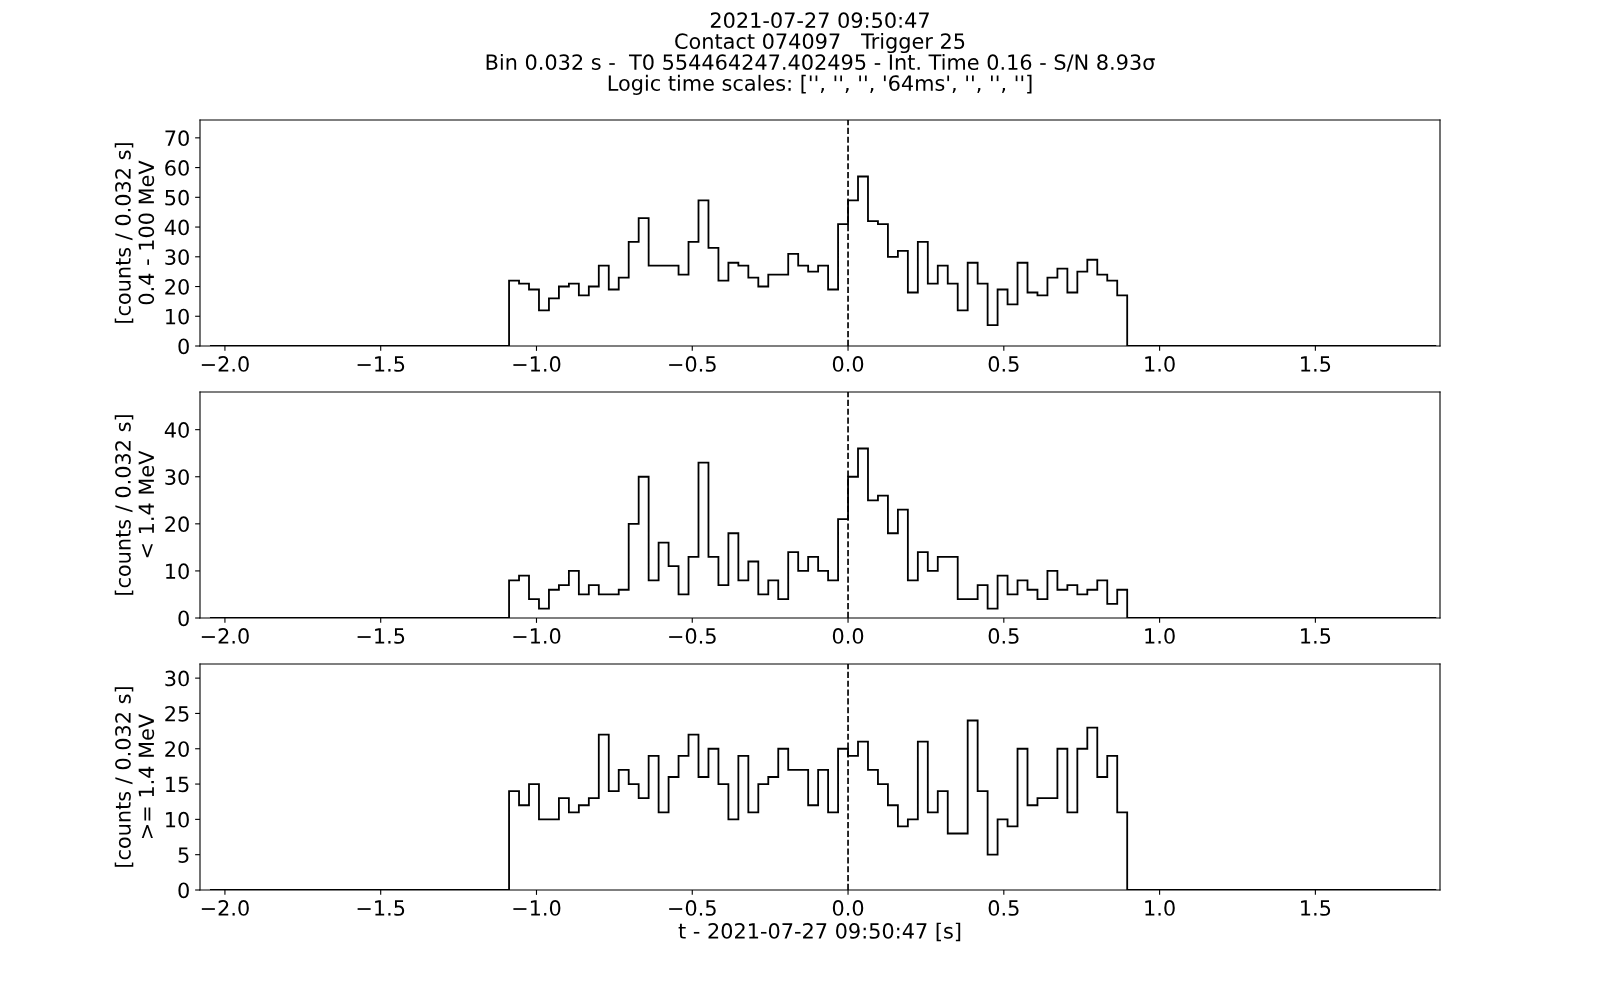 This screenshot has height=1000, width=1600. What do you see at coordinates (819, 932) in the screenshot?
I see `x-axis-title: t - 2021-07-27 09:50:47 [s]` at bounding box center [819, 932].